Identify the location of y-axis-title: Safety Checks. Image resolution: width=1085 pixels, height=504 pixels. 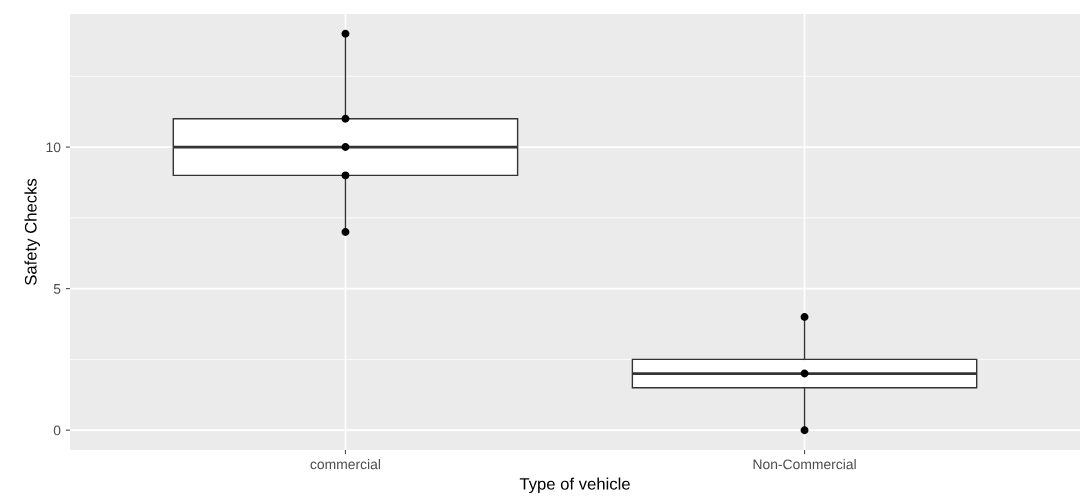
(32, 231).